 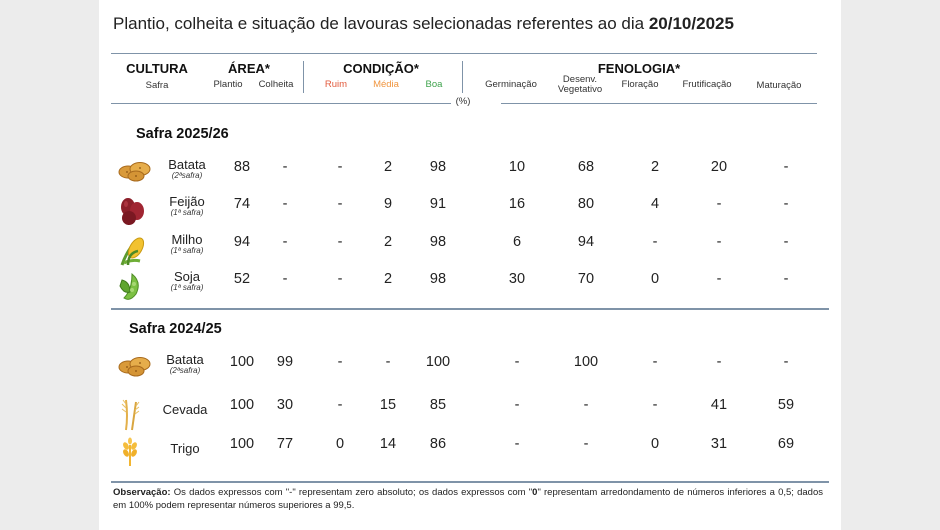 I want to click on cell-plantio-soja: 52, so click(x=242, y=279).